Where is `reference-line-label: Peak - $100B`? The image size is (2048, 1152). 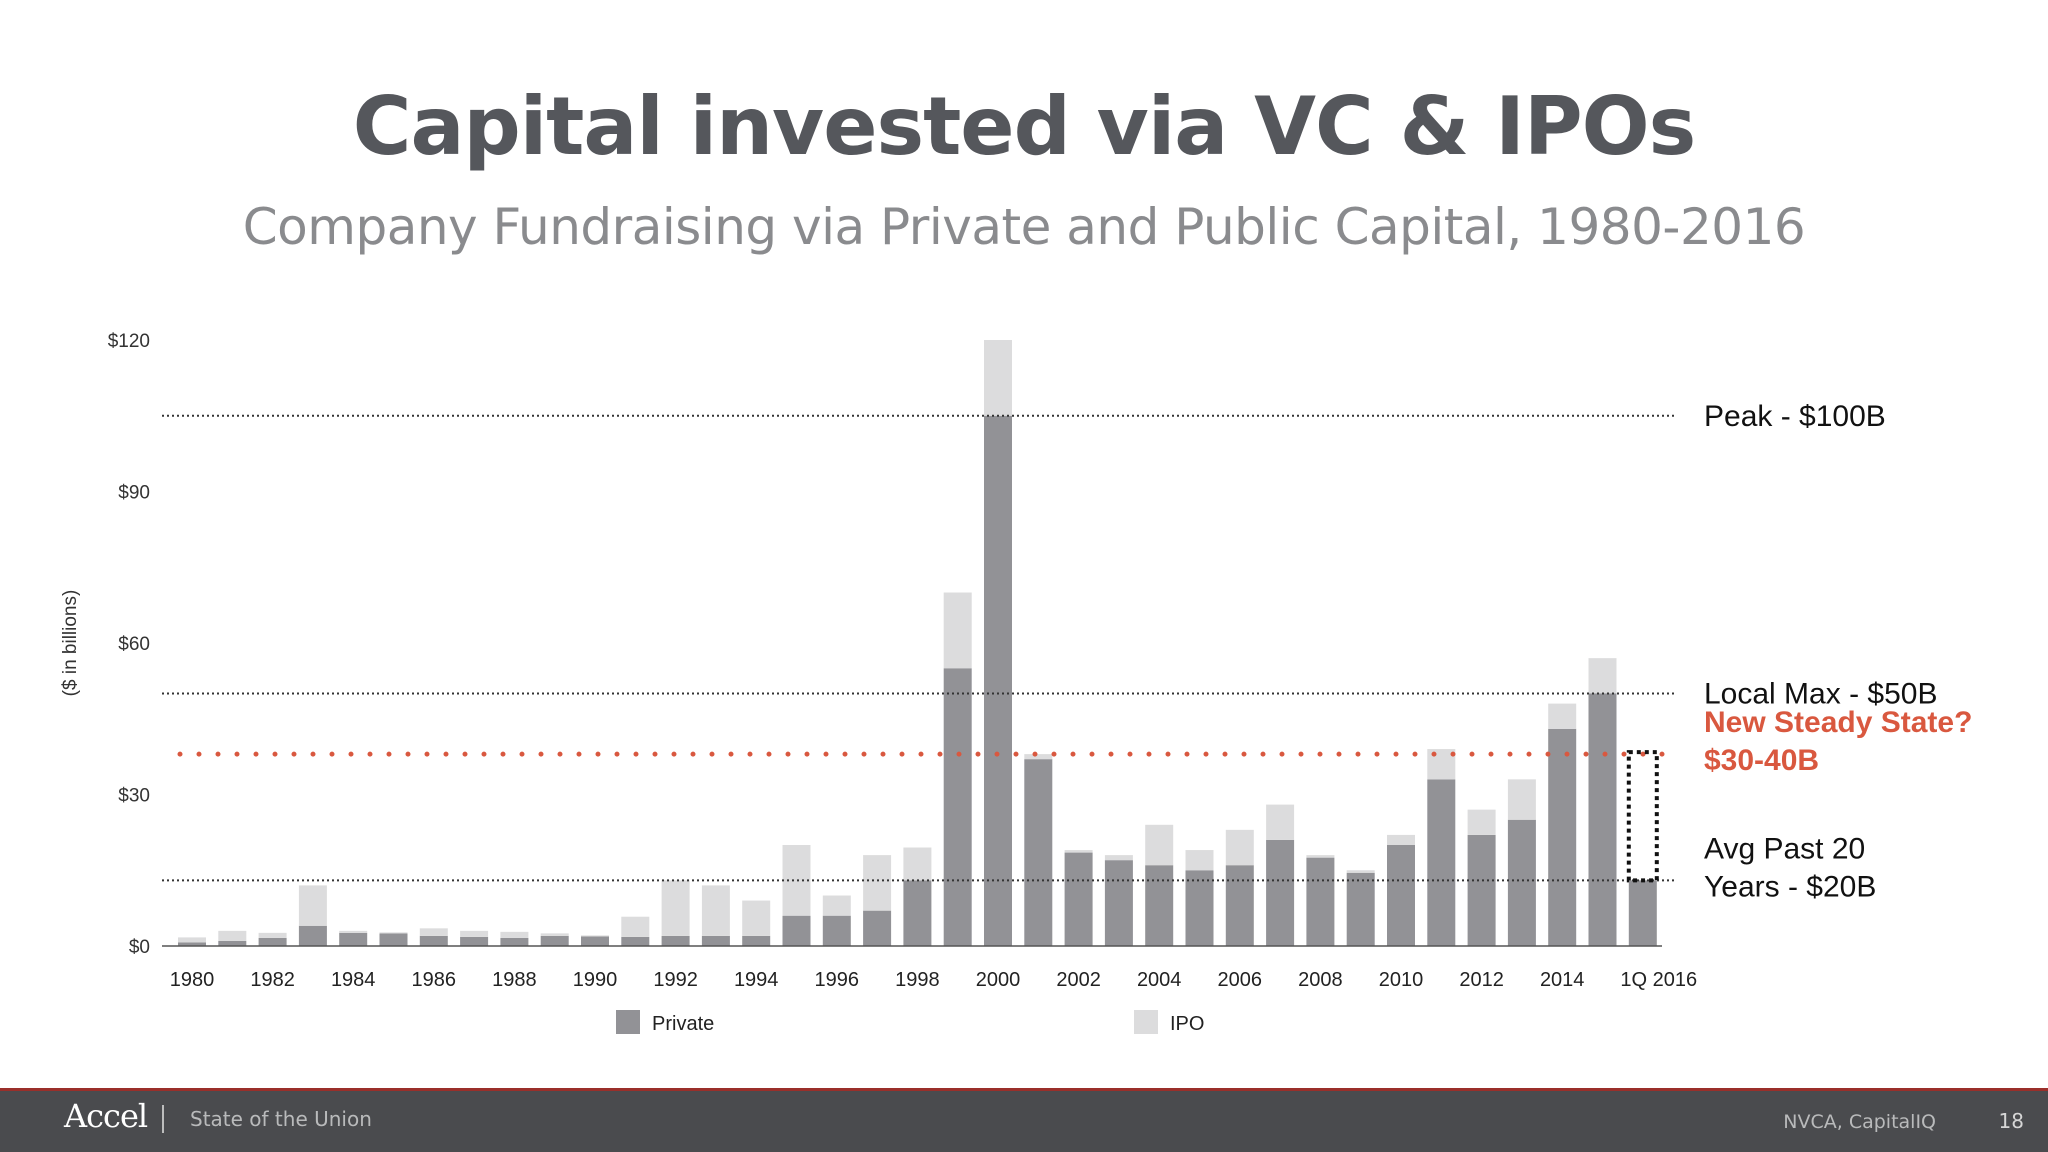 reference-line-label: Peak - $100B is located at coordinates (1795, 416).